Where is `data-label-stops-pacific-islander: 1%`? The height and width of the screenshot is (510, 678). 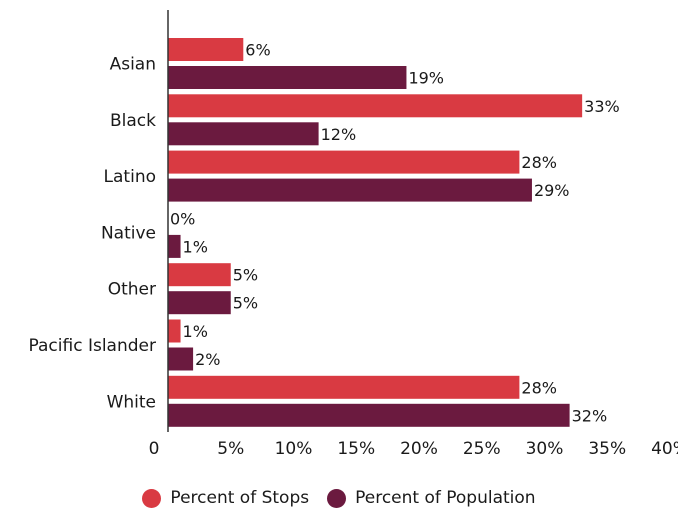
data-label-stops-pacific-islander: 1% is located at coordinates (195, 331).